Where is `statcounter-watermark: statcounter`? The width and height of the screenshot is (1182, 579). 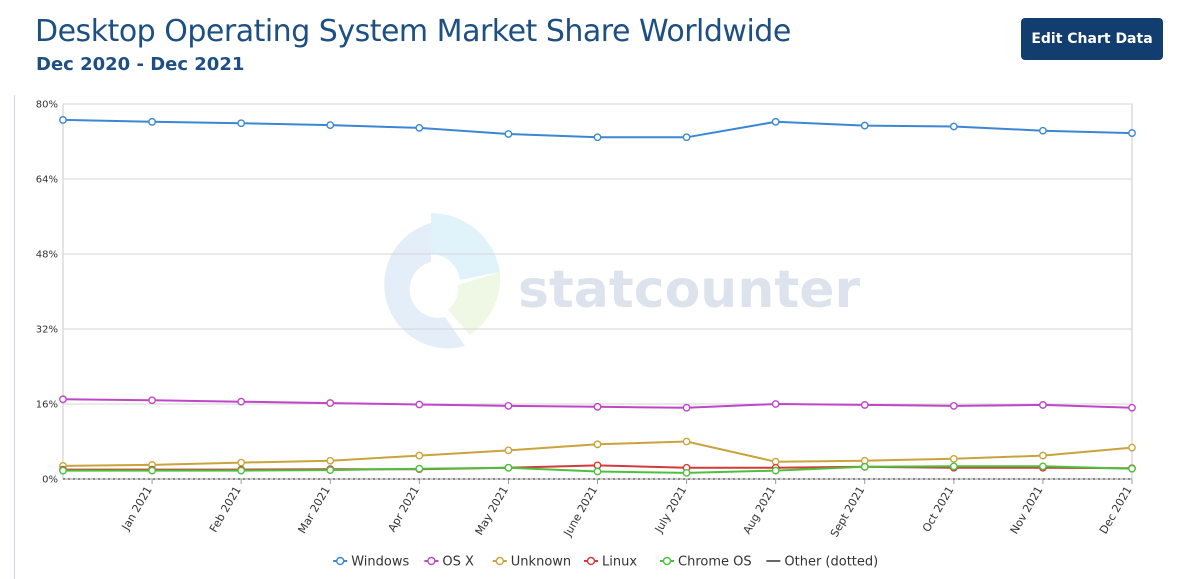
statcounter-watermark: statcounter is located at coordinates (622, 281).